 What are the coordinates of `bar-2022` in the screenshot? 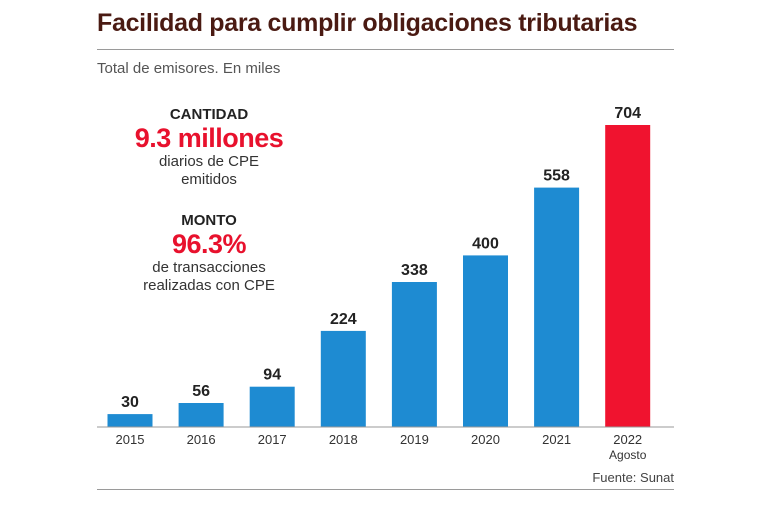 It's located at (628, 276).